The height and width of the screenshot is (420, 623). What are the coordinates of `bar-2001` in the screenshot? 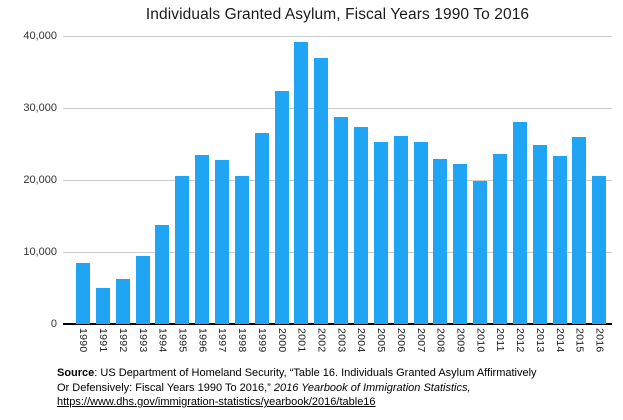 It's located at (301, 183).